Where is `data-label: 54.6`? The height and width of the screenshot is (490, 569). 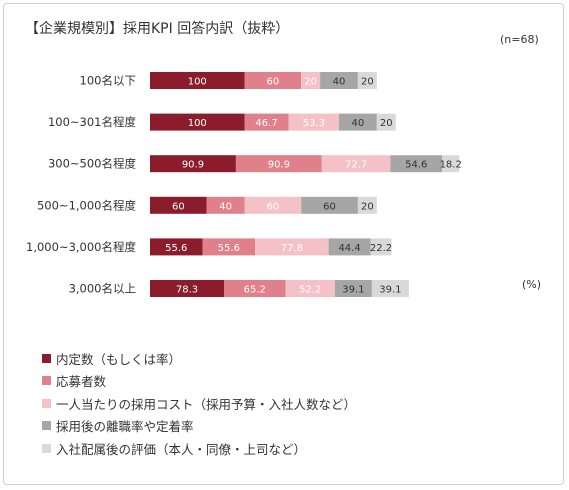 data-label: 54.6 is located at coordinates (416, 165).